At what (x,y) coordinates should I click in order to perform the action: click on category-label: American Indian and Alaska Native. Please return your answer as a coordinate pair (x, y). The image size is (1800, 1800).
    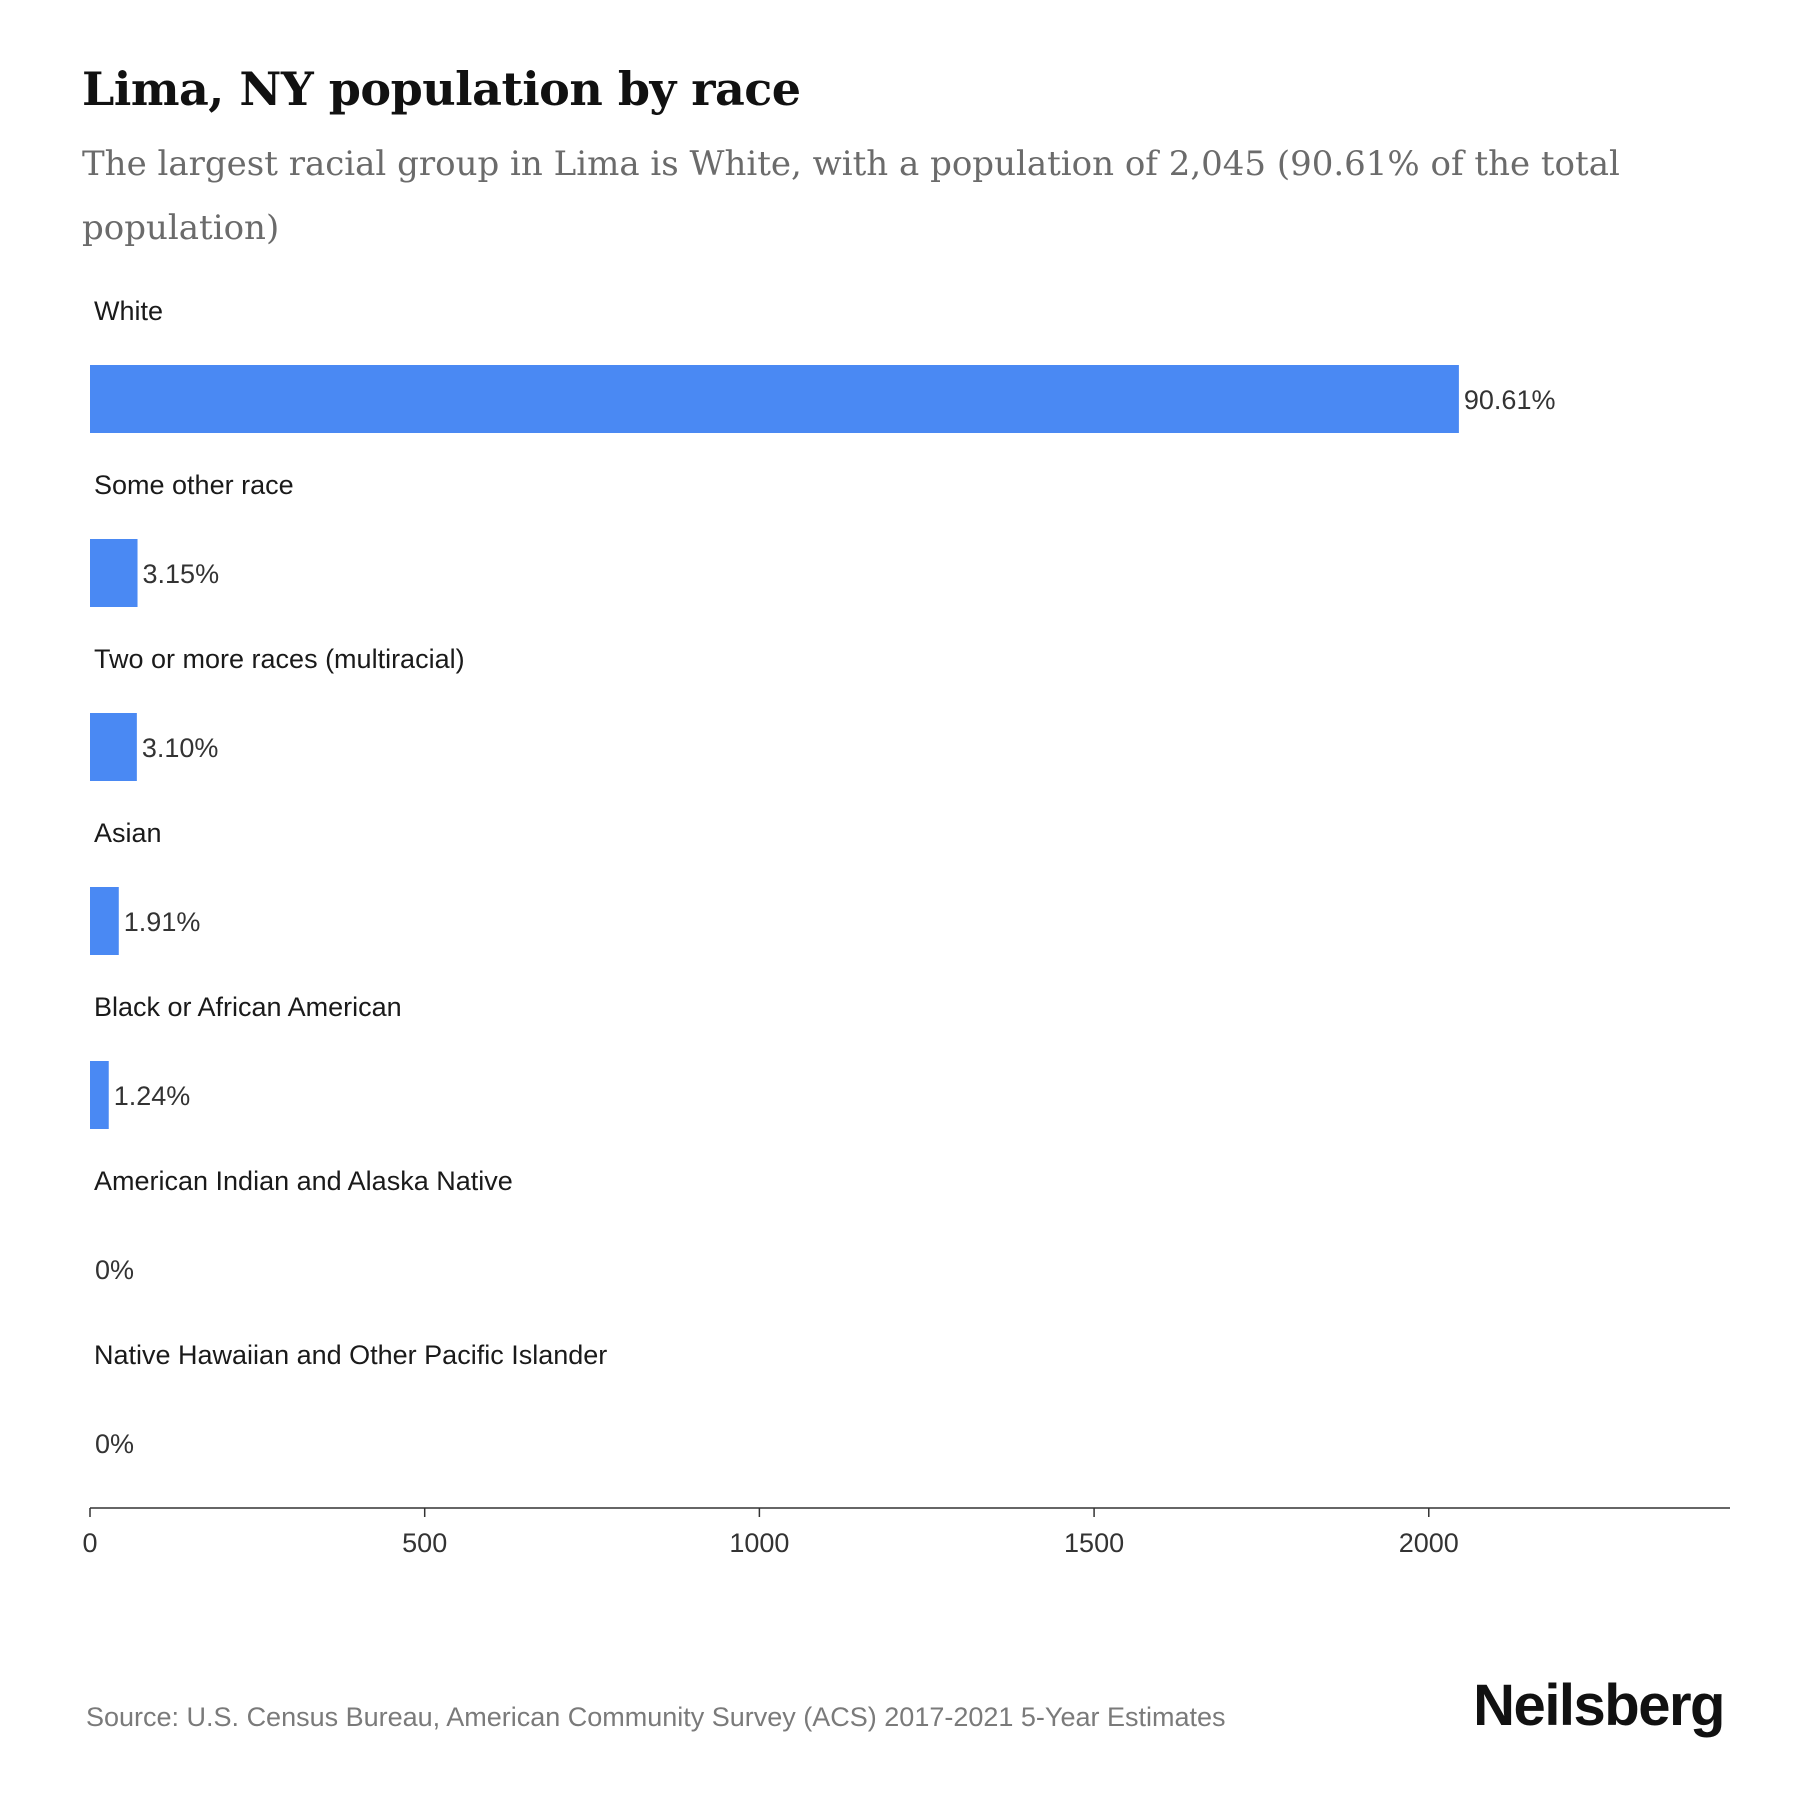
    Looking at the image, I should click on (303, 1181).